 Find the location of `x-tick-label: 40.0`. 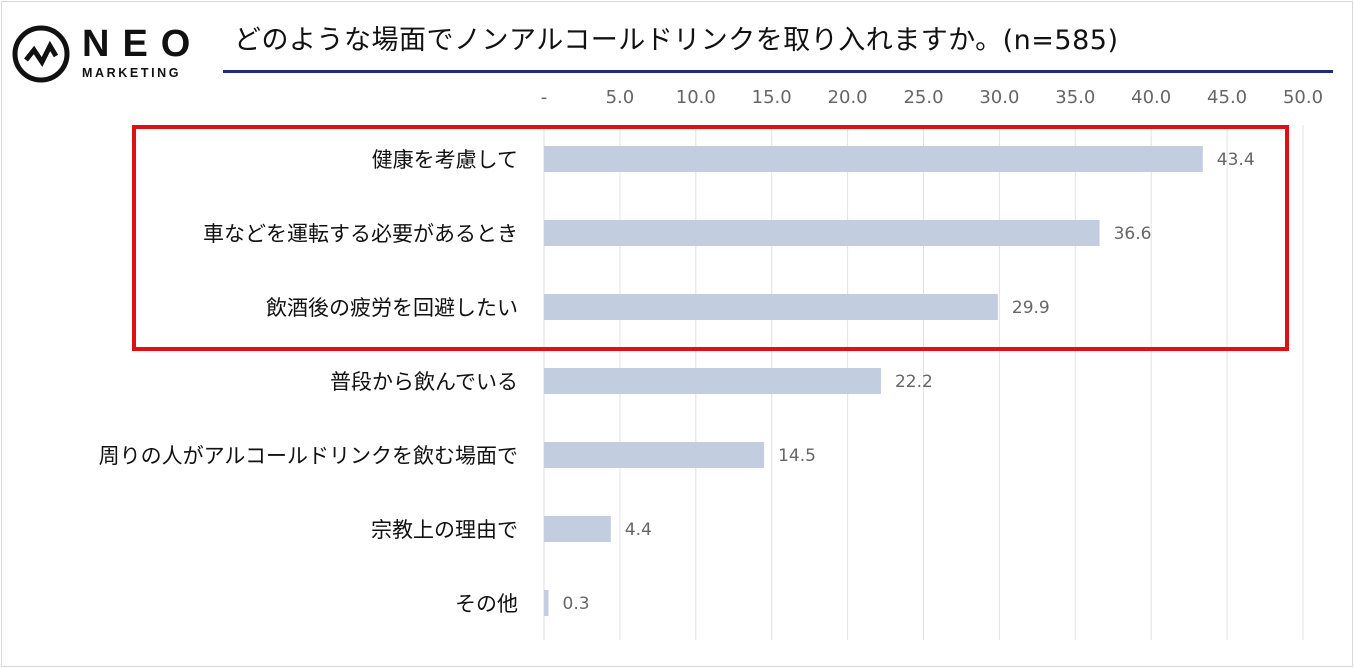

x-tick-label: 40.0 is located at coordinates (1151, 97).